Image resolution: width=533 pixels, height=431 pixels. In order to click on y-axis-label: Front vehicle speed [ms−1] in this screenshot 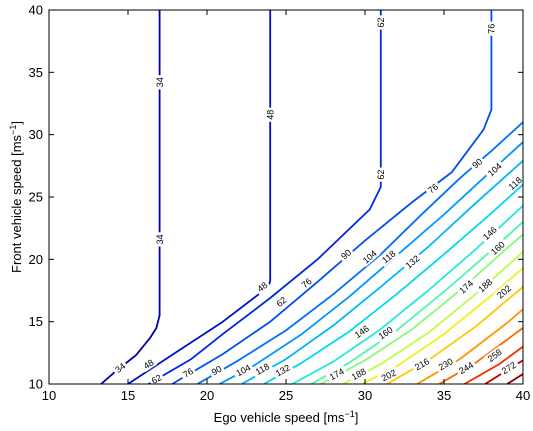, I will do `click(16, 197)`.